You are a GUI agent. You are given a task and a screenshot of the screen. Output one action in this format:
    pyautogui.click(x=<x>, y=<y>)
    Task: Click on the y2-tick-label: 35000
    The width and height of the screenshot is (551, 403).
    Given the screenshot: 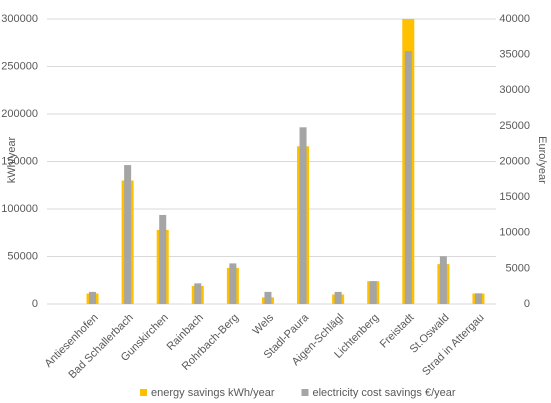 What is the action you would take?
    pyautogui.click(x=514, y=55)
    